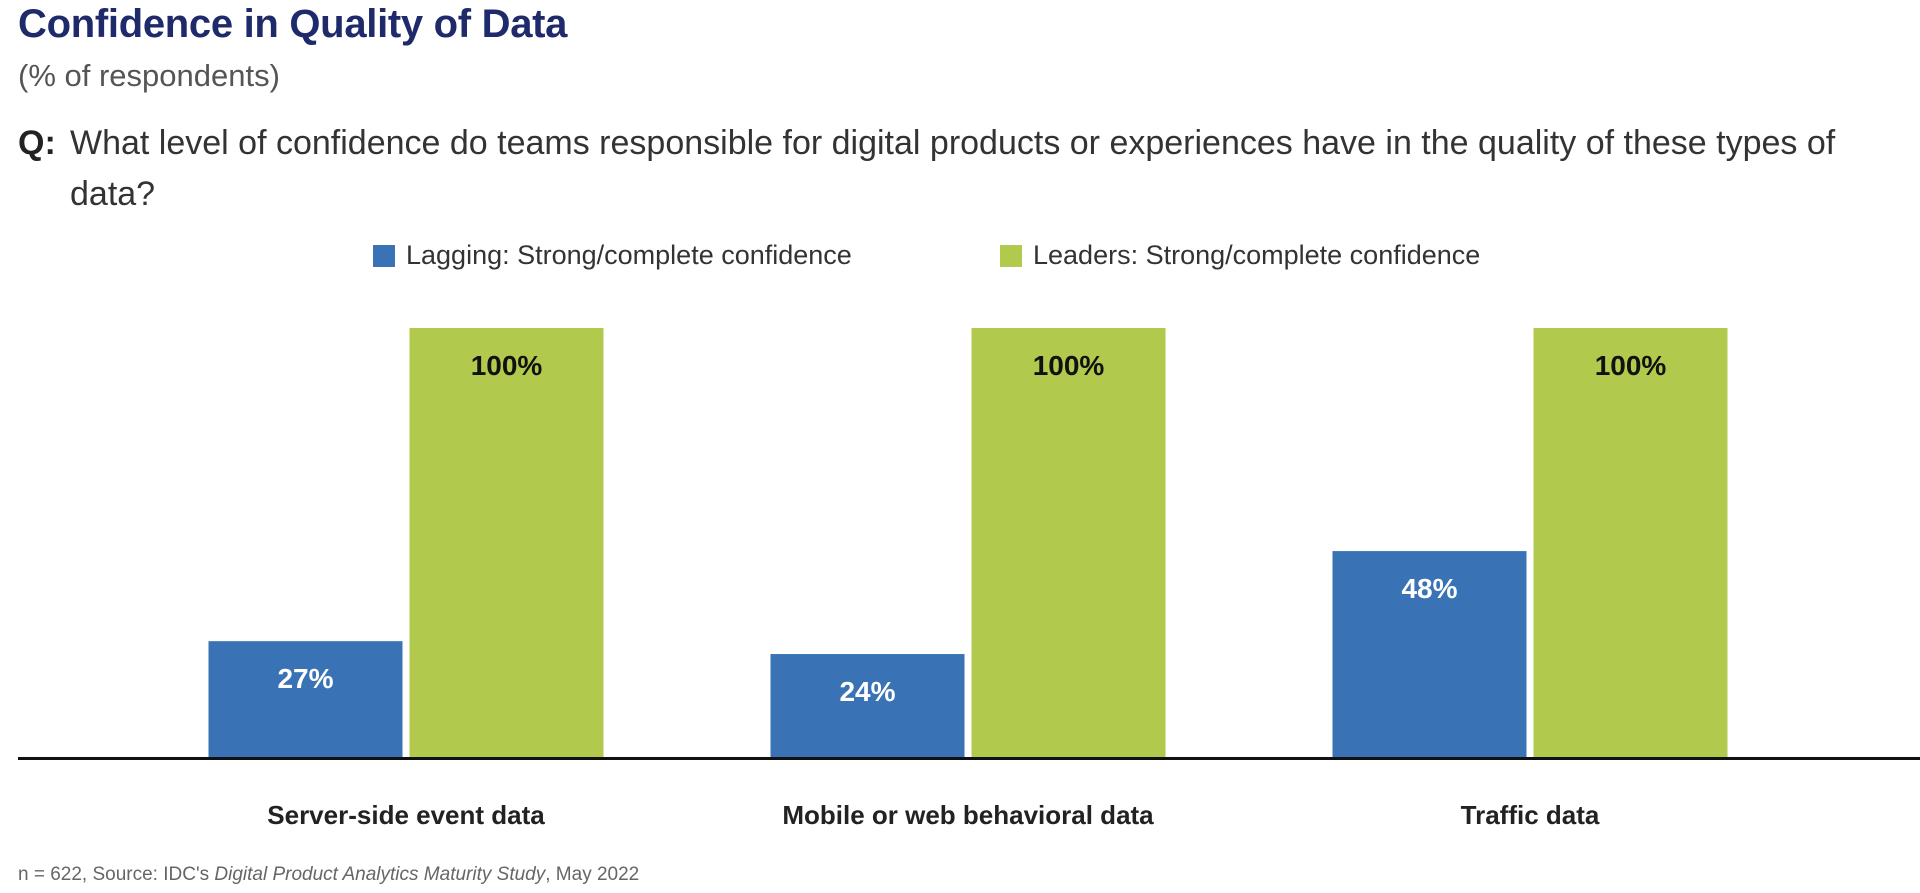 The height and width of the screenshot is (893, 1920). I want to click on bar-lagging-mobile-or-web-behavioral-data, so click(867, 705).